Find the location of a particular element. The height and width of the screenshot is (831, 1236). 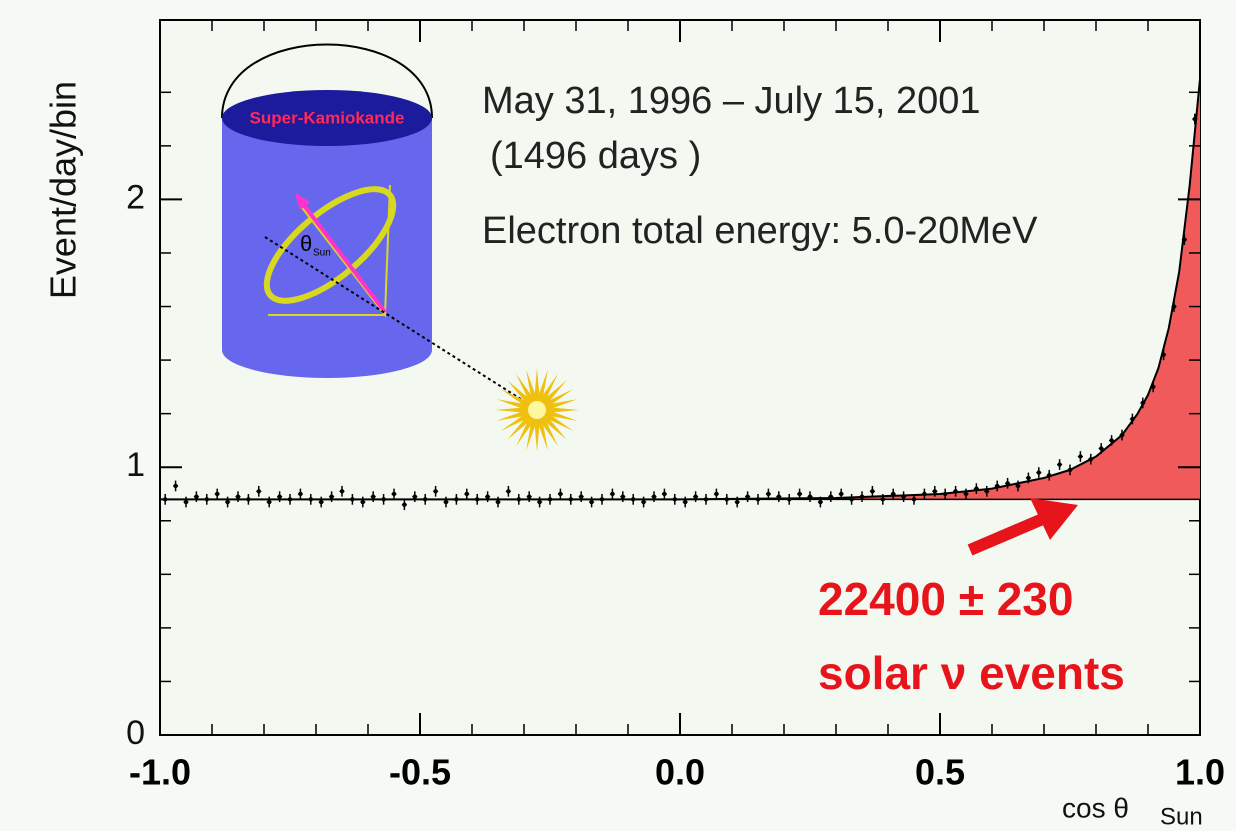

x-axis-label-sub: Sun is located at coordinates (1181, 816).